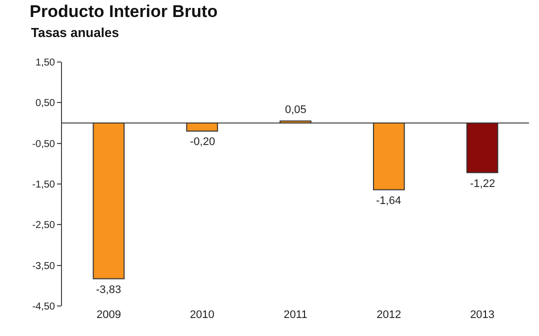  Describe the element at coordinates (483, 184) in the screenshot. I see `data-label: -1,22` at that location.